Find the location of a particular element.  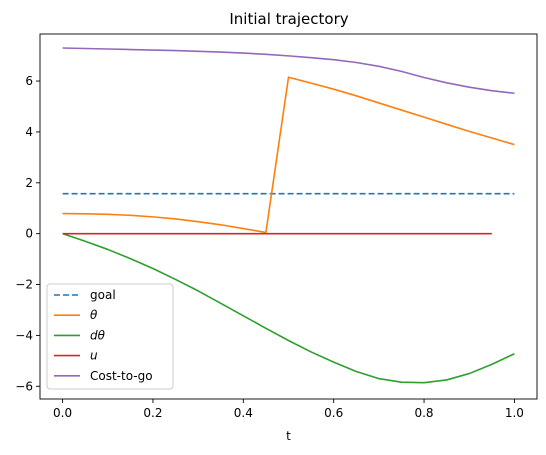

x-tick-label: 0.4 is located at coordinates (243, 413).